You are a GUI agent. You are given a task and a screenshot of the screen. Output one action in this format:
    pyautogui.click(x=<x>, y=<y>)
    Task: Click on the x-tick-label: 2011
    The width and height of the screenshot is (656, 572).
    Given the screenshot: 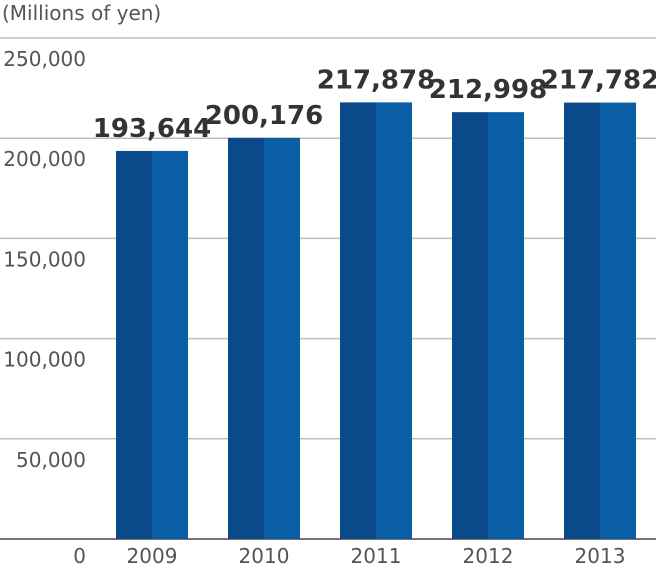 What is the action you would take?
    pyautogui.click(x=376, y=556)
    